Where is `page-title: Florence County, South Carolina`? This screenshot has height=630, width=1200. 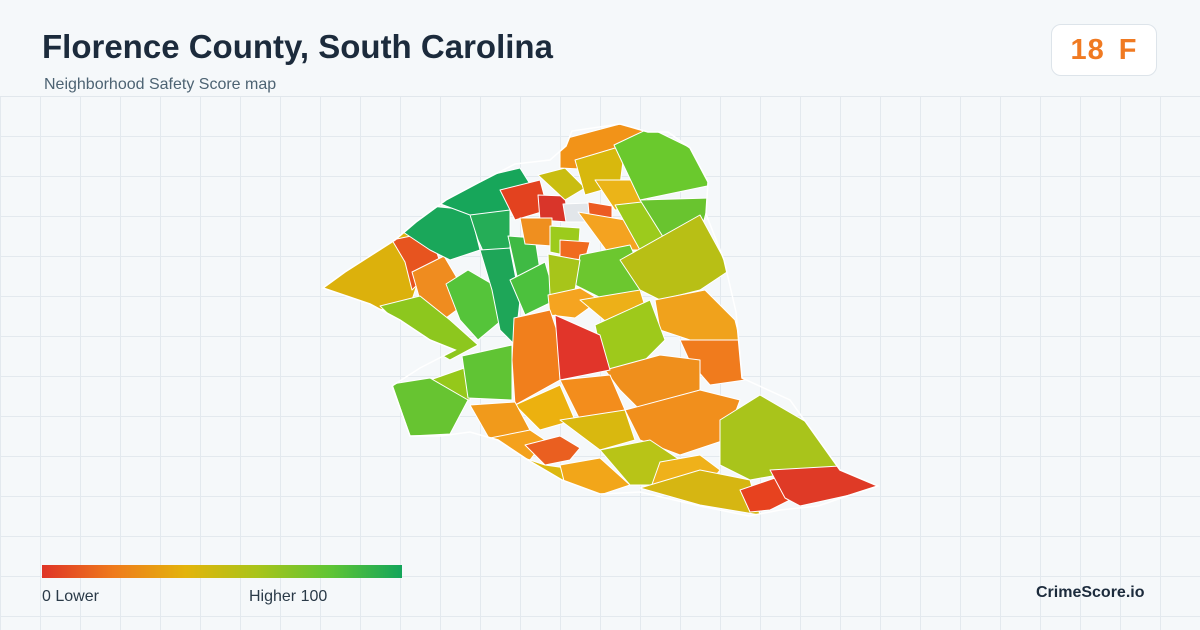
page-title: Florence County, South Carolina is located at coordinates (297, 46).